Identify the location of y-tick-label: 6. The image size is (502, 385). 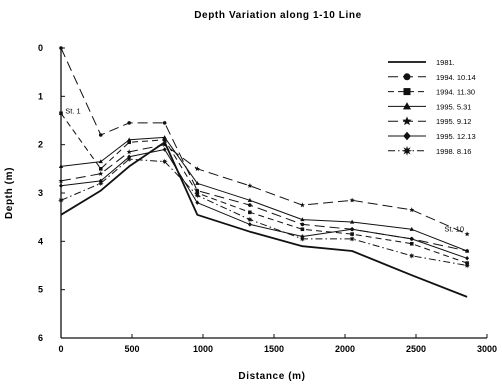
(40, 338).